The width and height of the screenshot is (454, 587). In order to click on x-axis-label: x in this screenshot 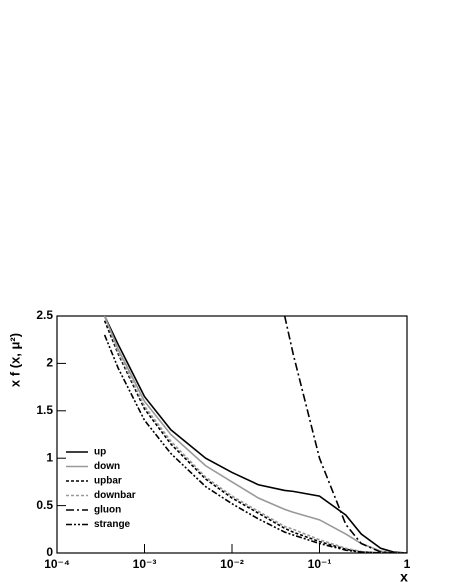, I will do `click(404, 577)`.